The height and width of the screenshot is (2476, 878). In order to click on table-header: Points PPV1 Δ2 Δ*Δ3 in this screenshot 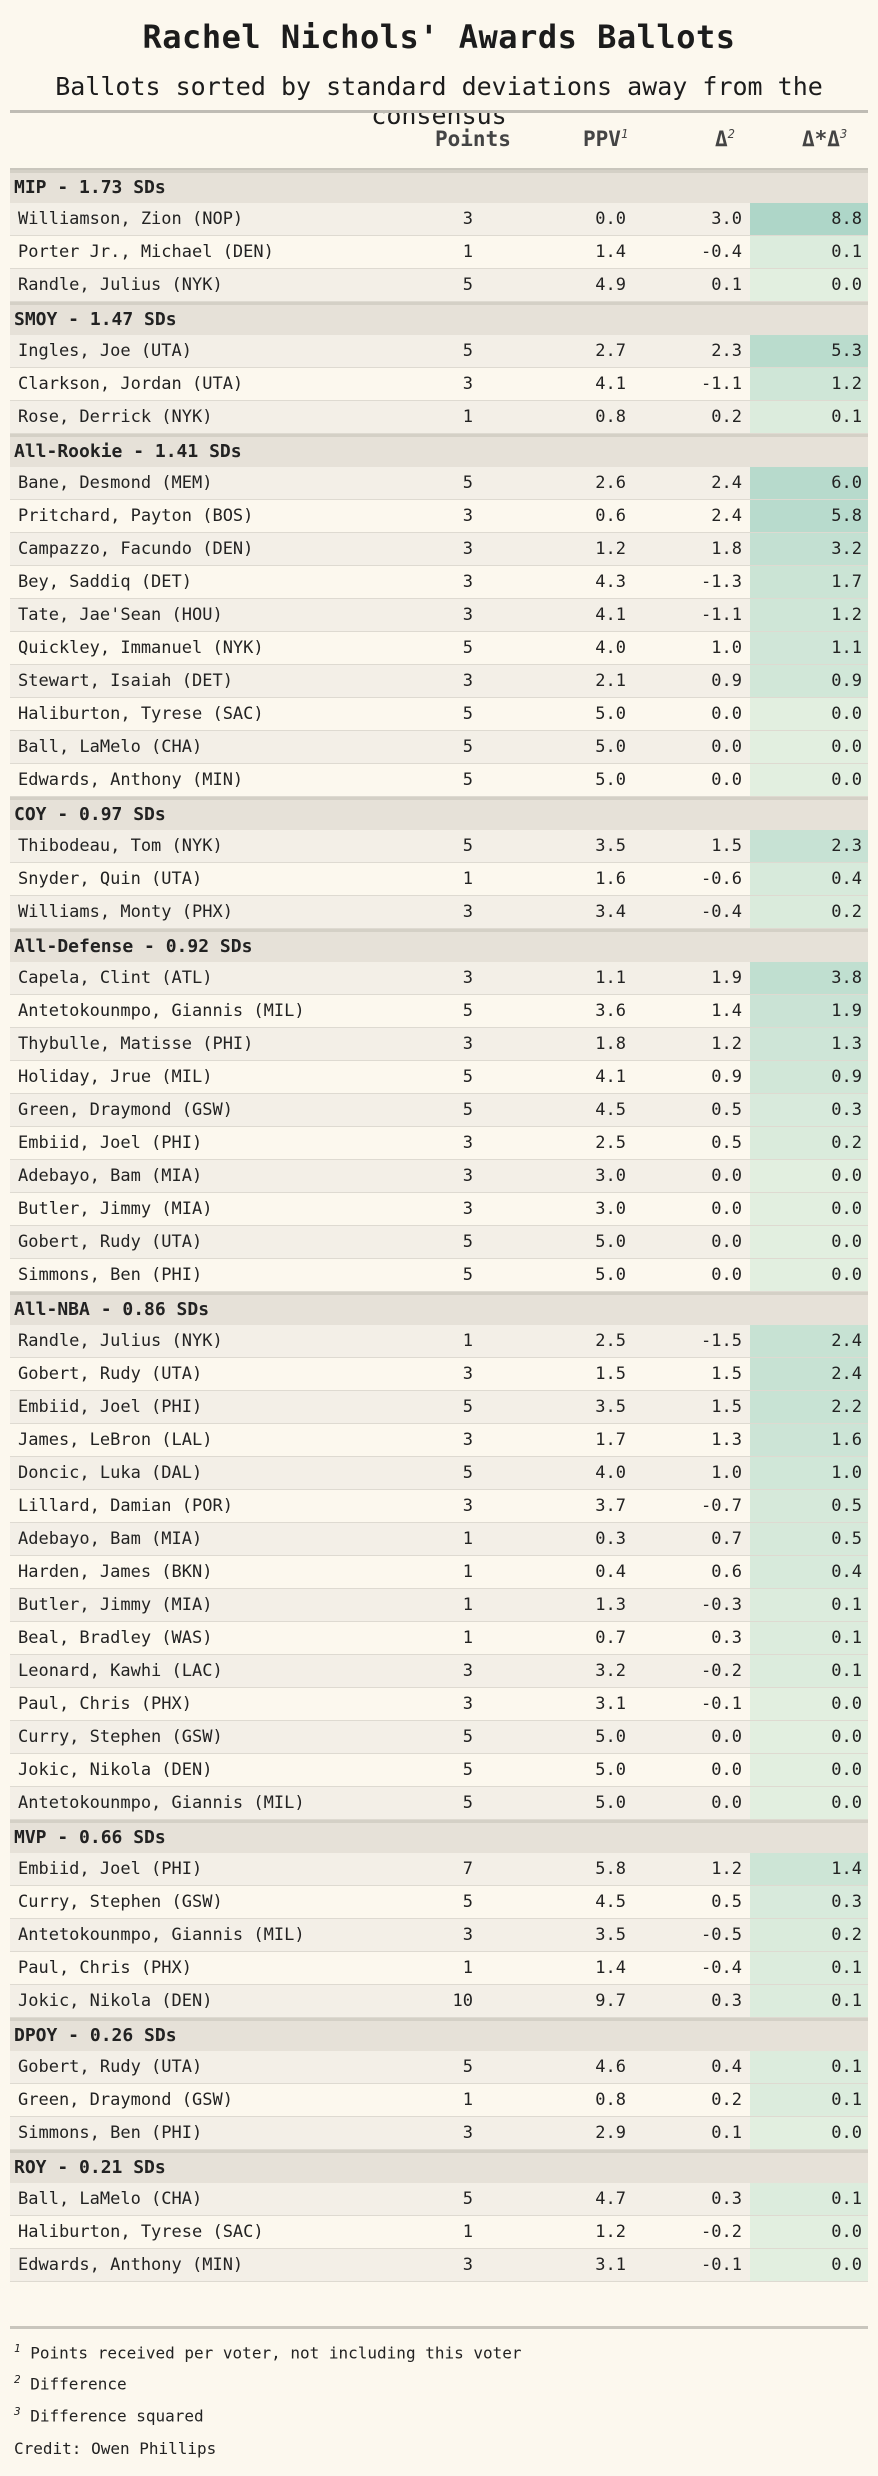, I will do `click(439, 141)`.